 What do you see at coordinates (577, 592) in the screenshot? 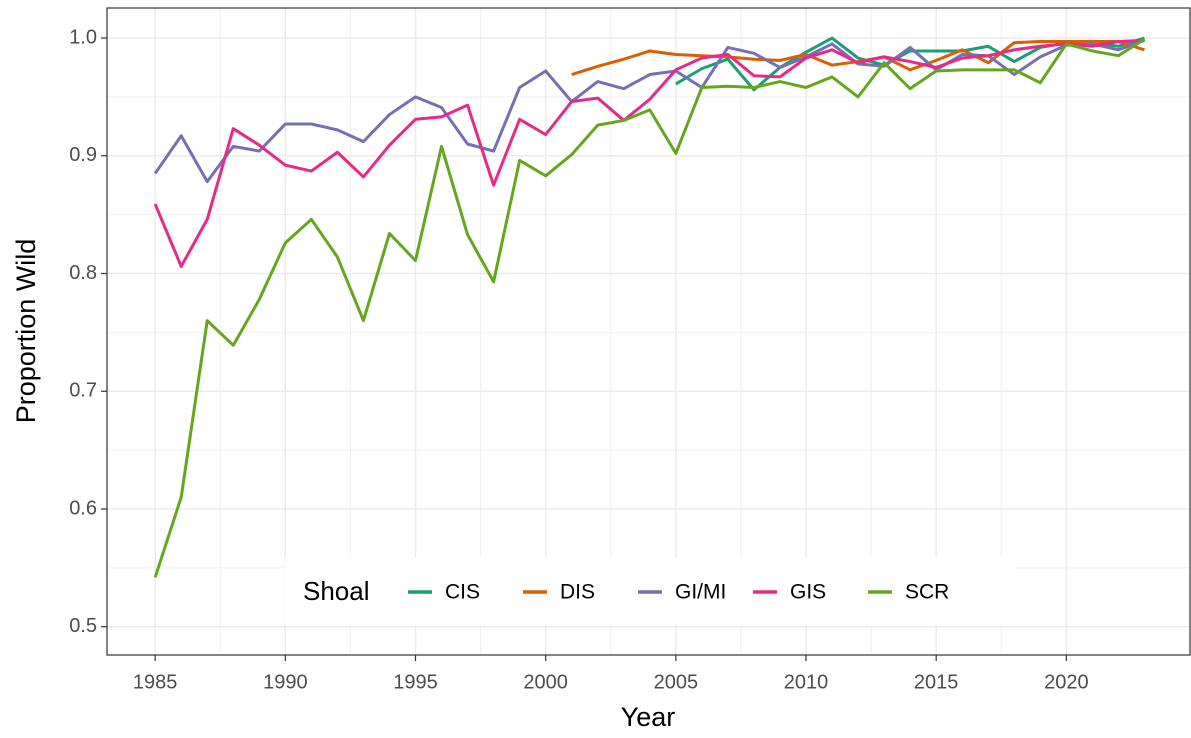
I see `legend-label: DIS` at bounding box center [577, 592].